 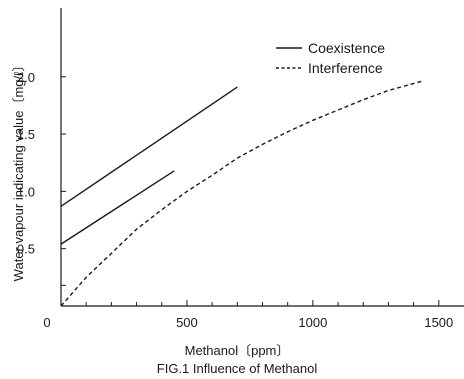 I want to click on y-tick-label: 1.5, so click(x=26, y=134).